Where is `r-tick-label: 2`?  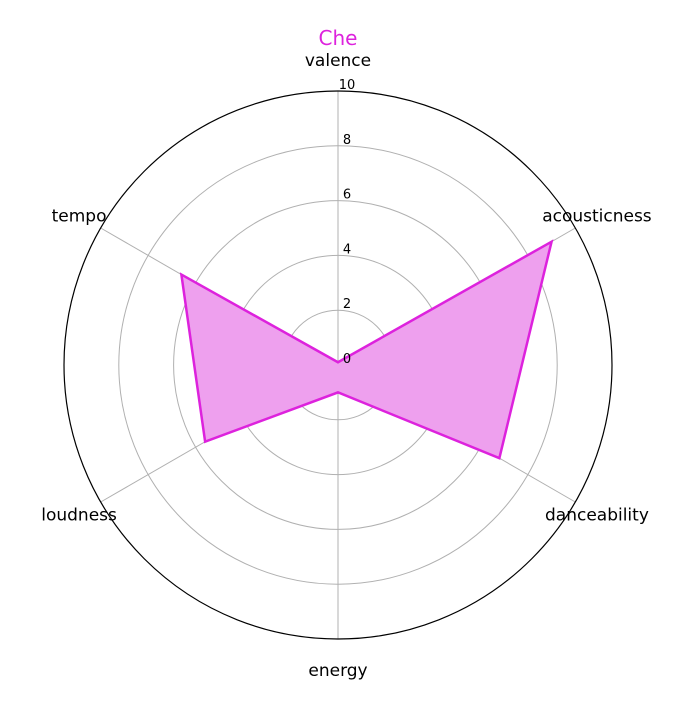 r-tick-label: 2 is located at coordinates (347, 304).